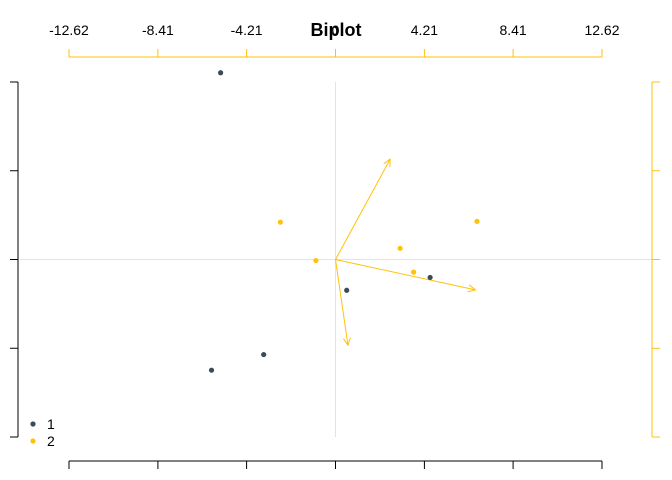 This screenshot has width=672, height=480. I want to click on top-axis-tick-label: -12.62, so click(69, 30).